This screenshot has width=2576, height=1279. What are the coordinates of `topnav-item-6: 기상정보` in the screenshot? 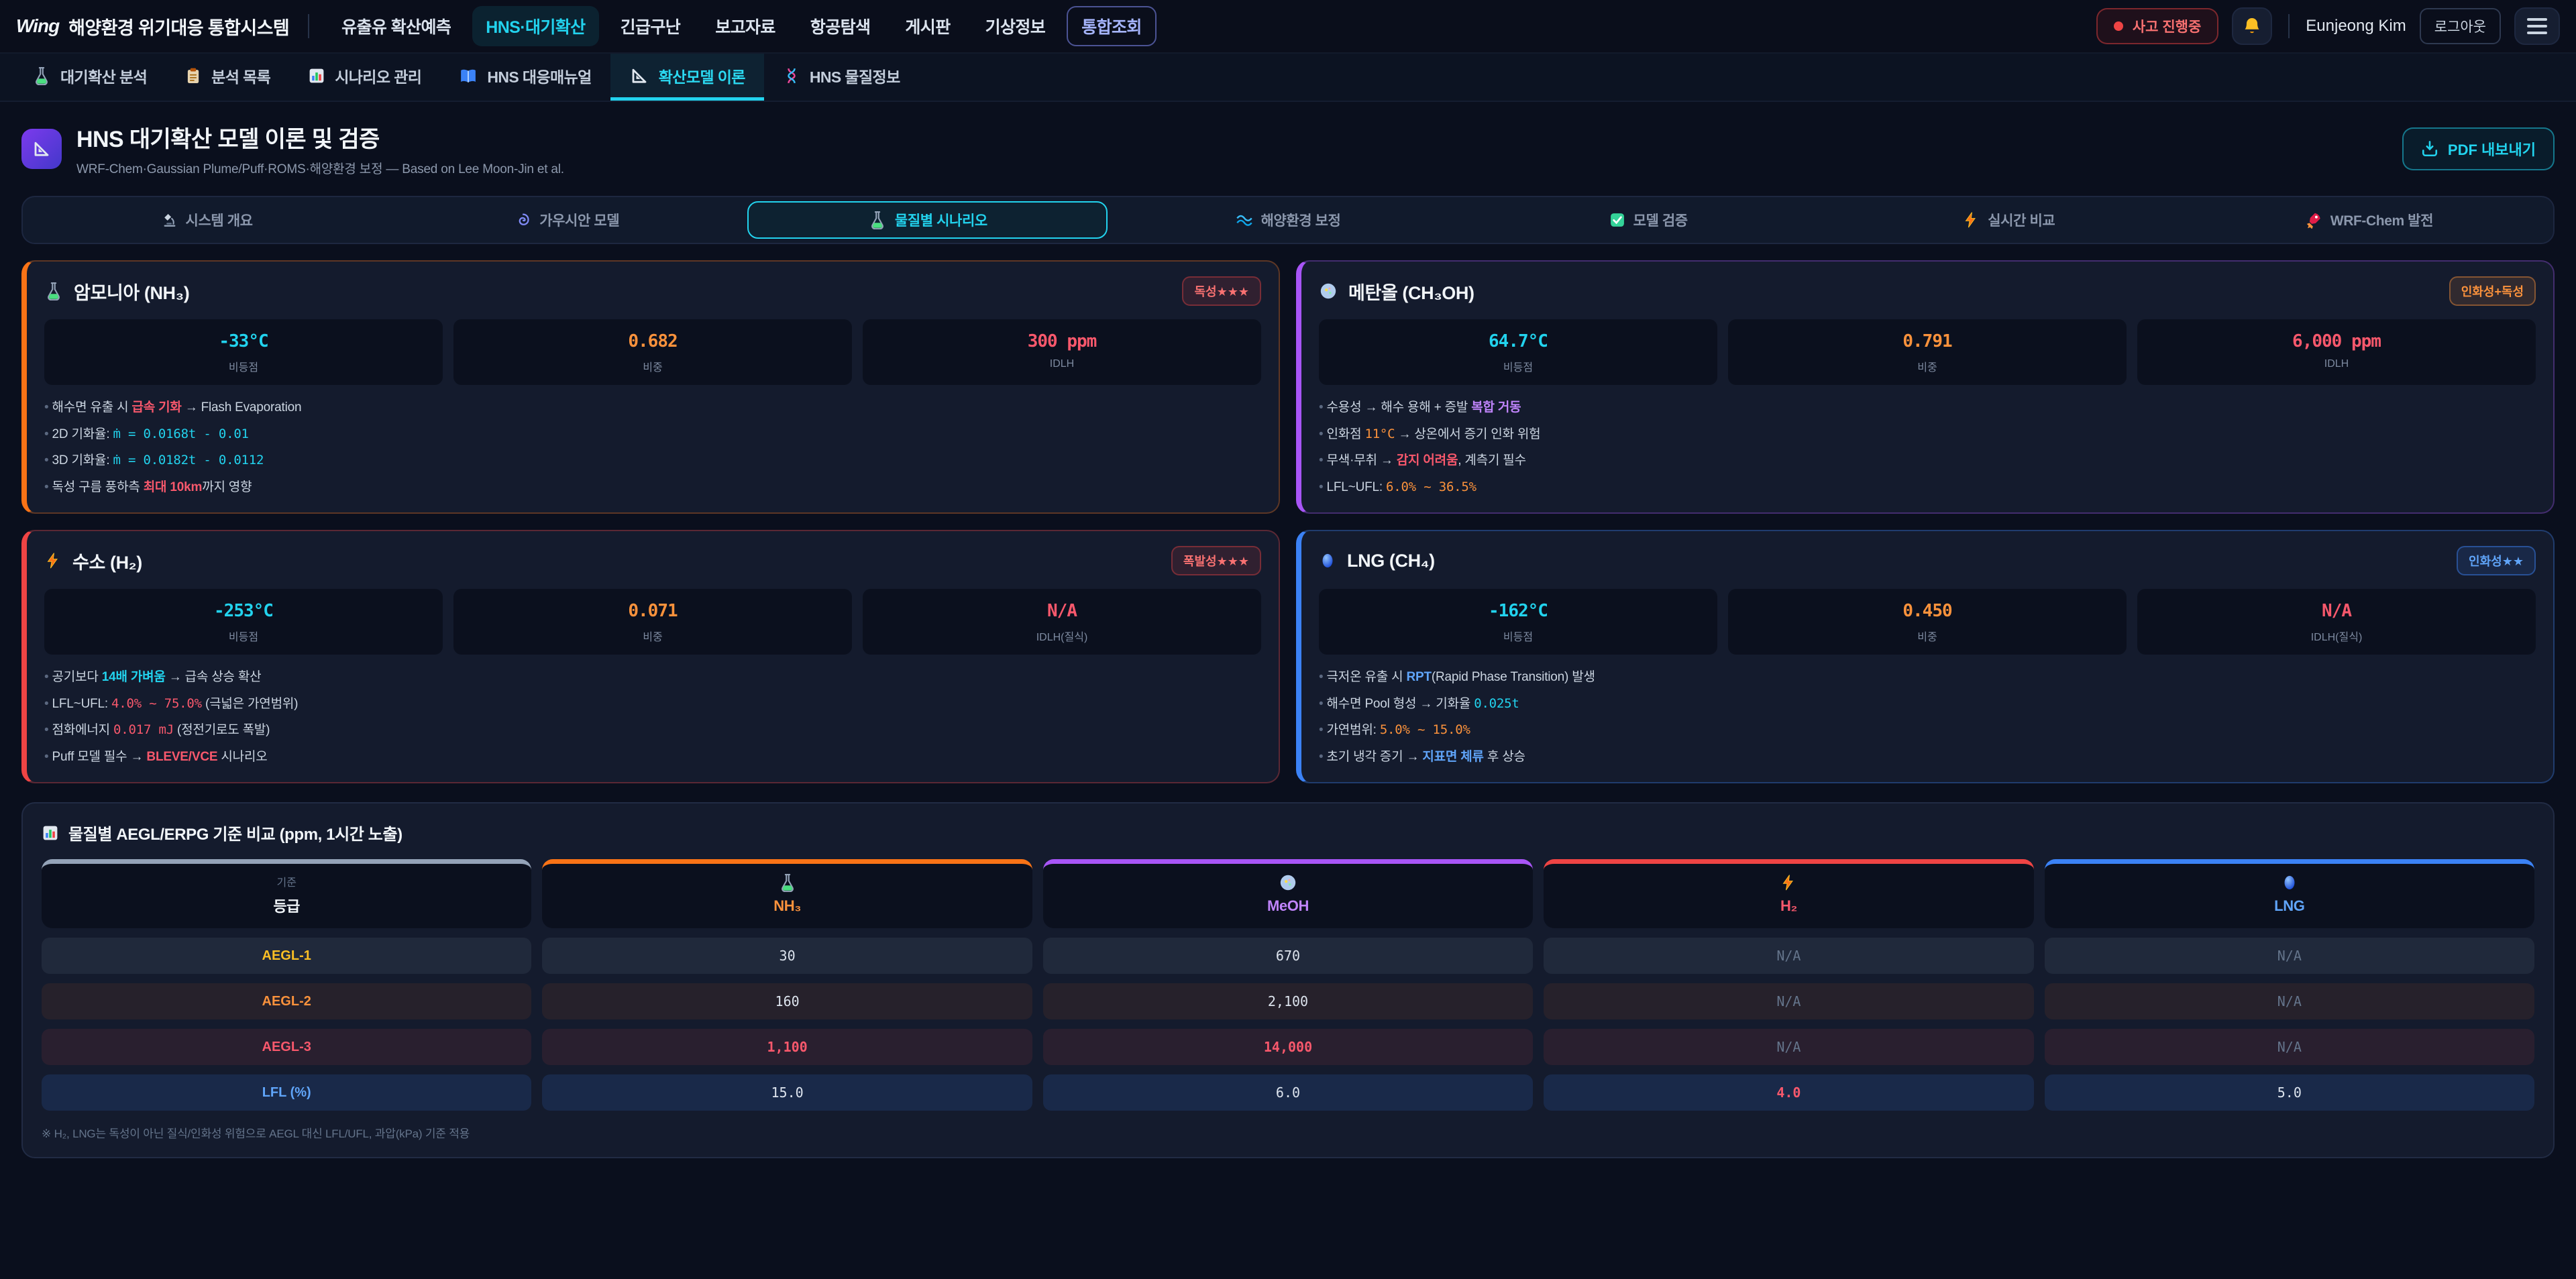 It's located at (1015, 27).